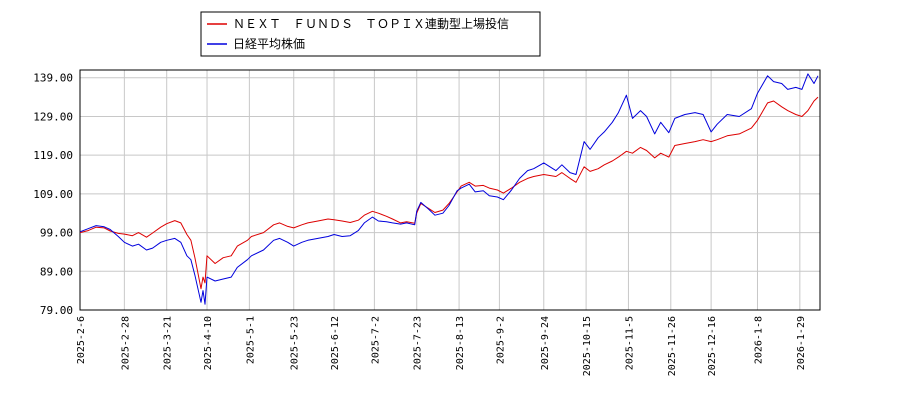  I want to click on legend-label-series-1: ＮＥＸＴ ＦＵＮＤＳ ＴＯＰＩＸ連動型上場投信, so click(371, 23).